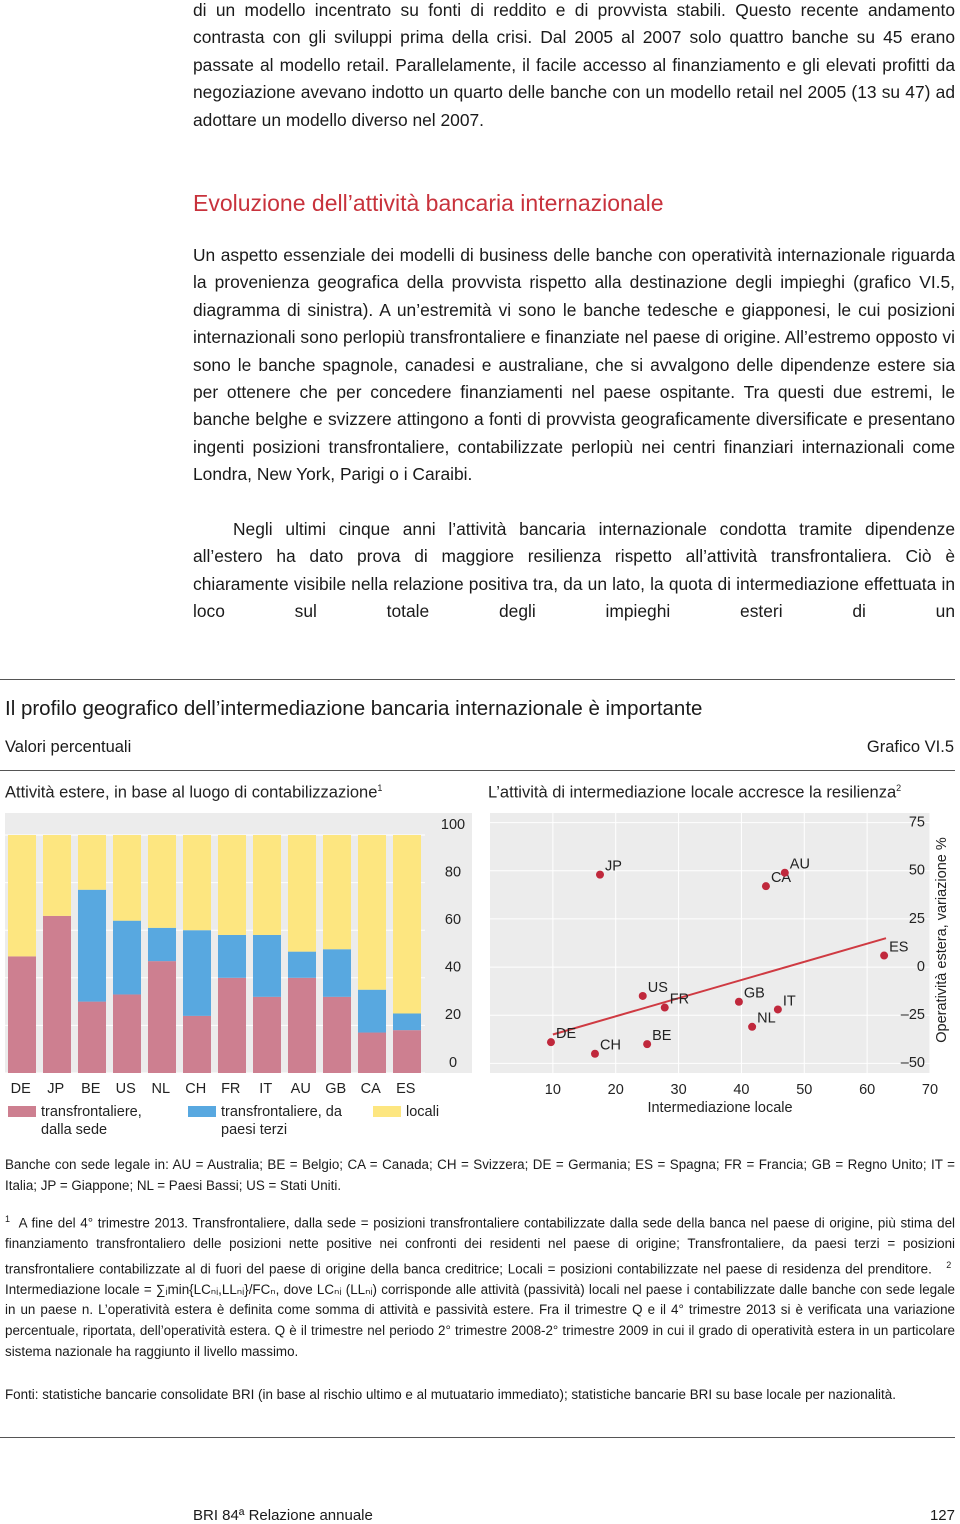  Describe the element at coordinates (658, 988) in the screenshot. I see `point-label: US` at that location.